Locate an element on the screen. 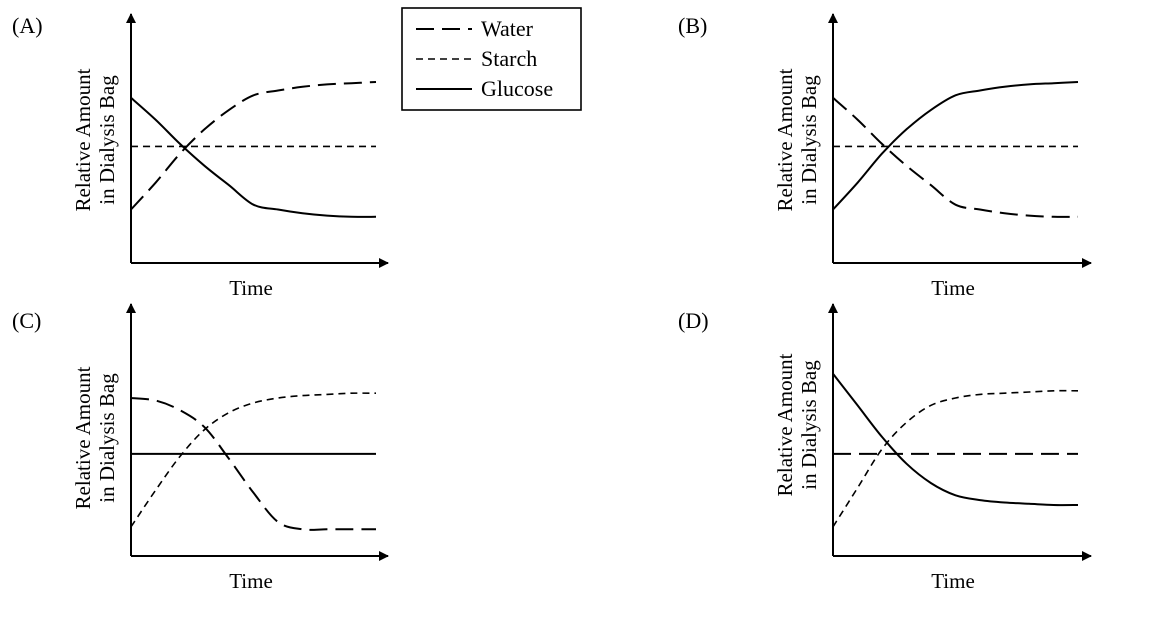  panel-d-label: (D) is located at coordinates (693, 320).